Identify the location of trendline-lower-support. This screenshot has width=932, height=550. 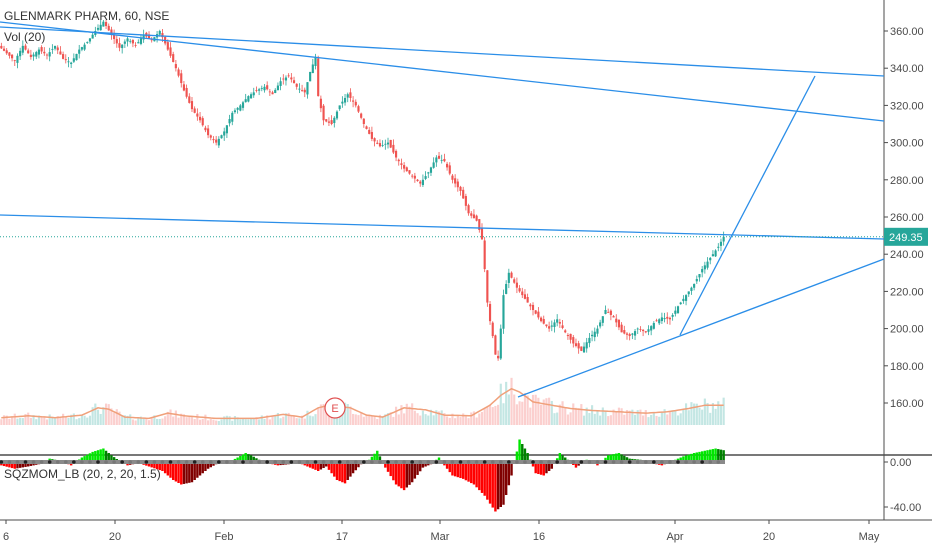
(701, 328).